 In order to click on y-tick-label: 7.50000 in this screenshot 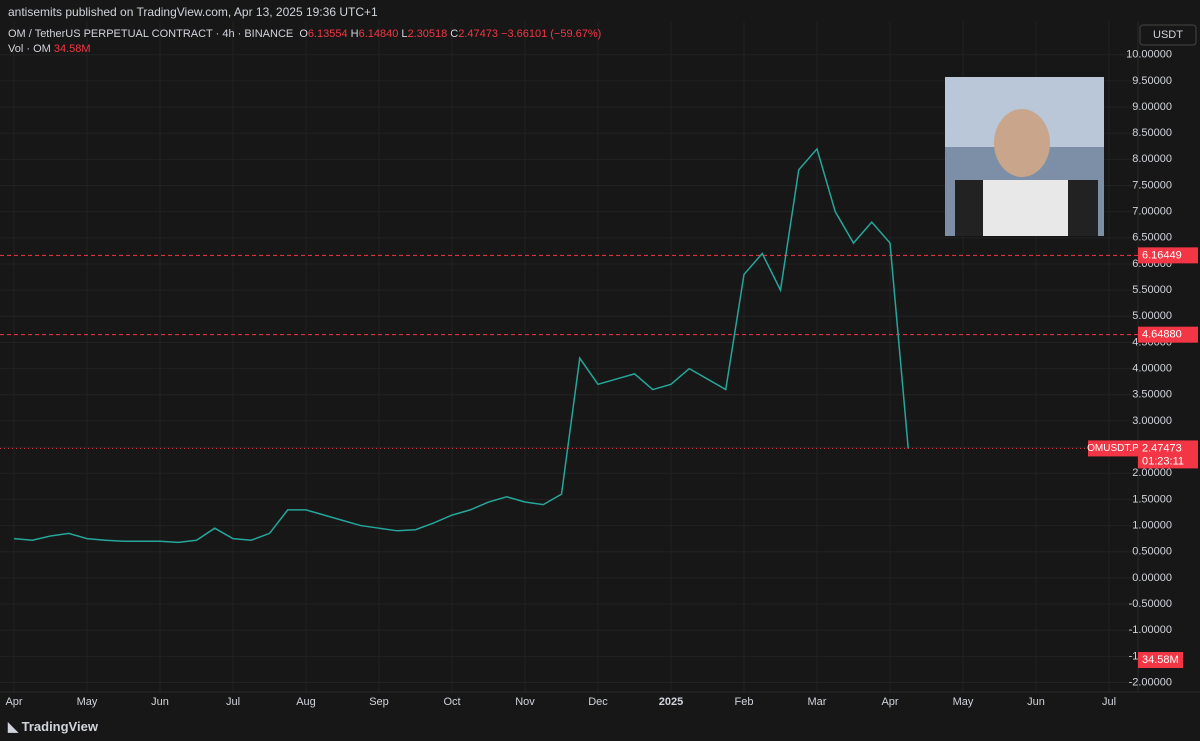, I will do `click(1152, 185)`.